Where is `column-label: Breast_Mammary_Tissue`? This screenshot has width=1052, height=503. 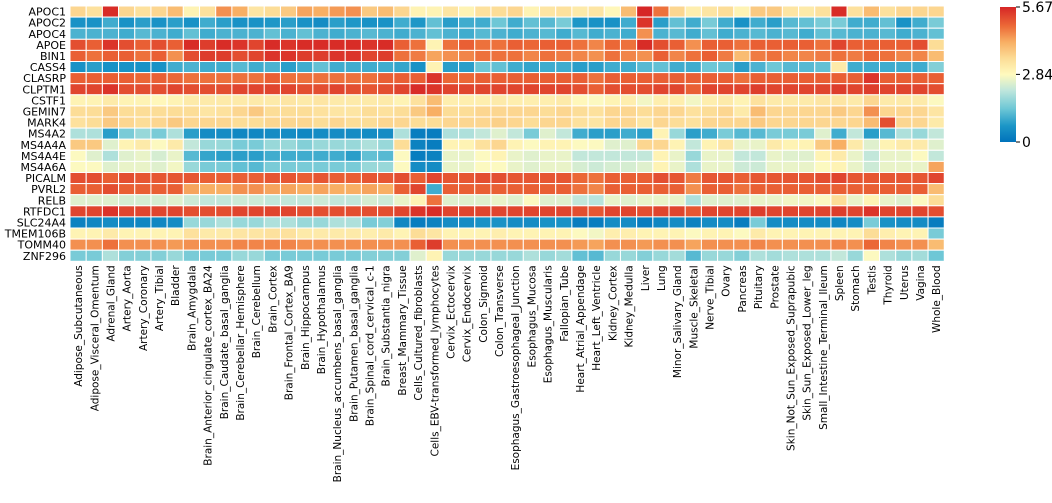 column-label: Breast_Mammary_Tissue is located at coordinates (403, 330).